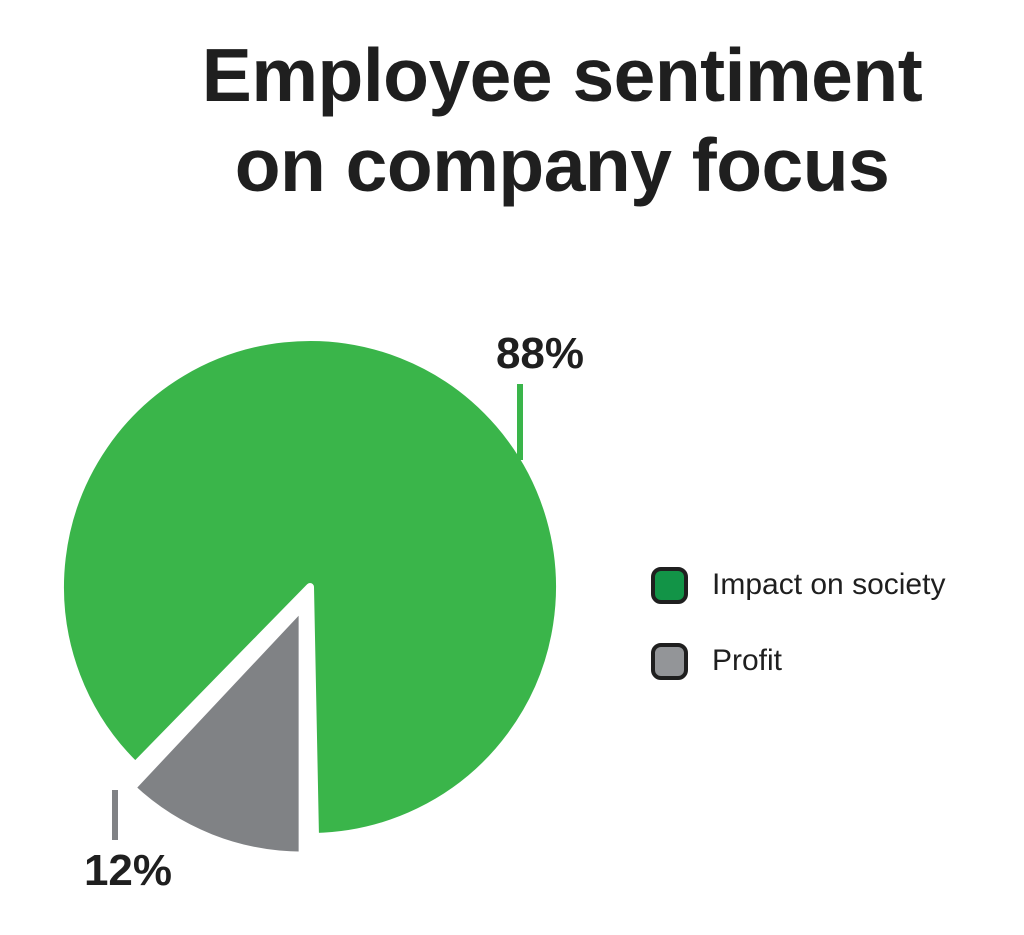 The image size is (1024, 935). I want to click on legend-item-profit: Profit, so click(798, 661).